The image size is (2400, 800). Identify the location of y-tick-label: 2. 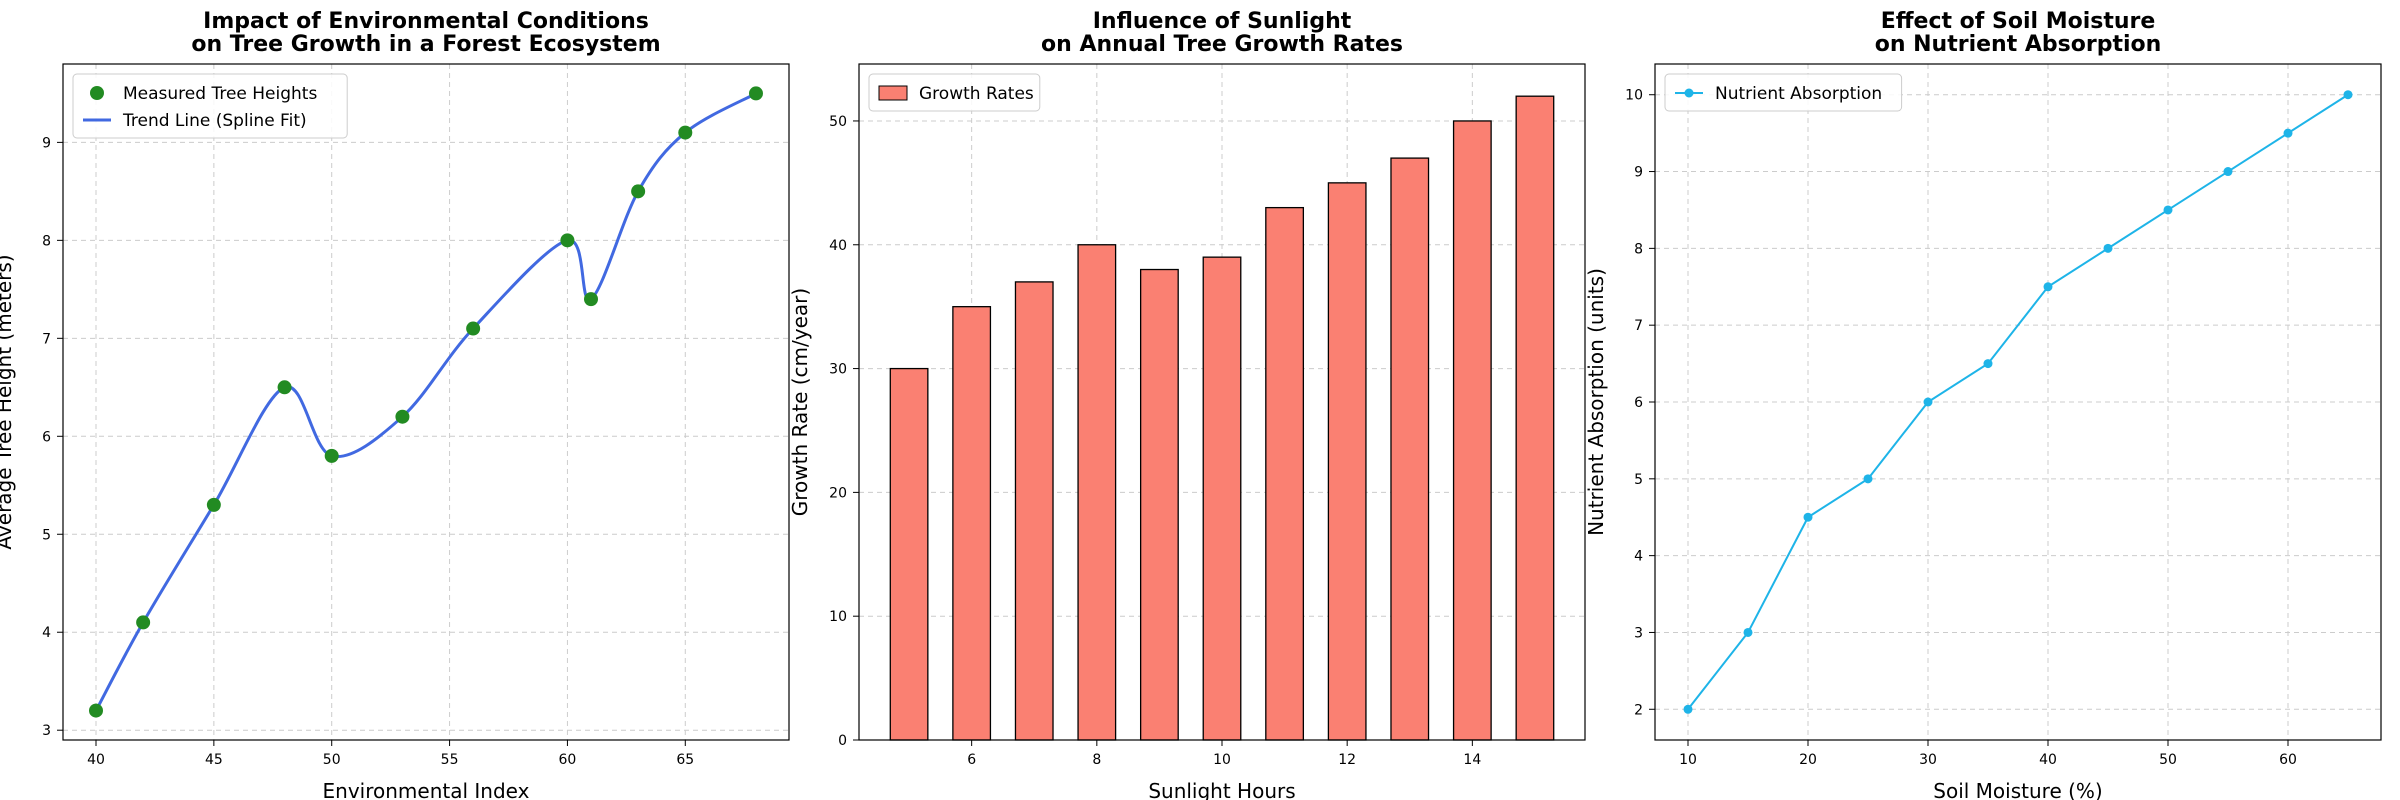
(1638, 710).